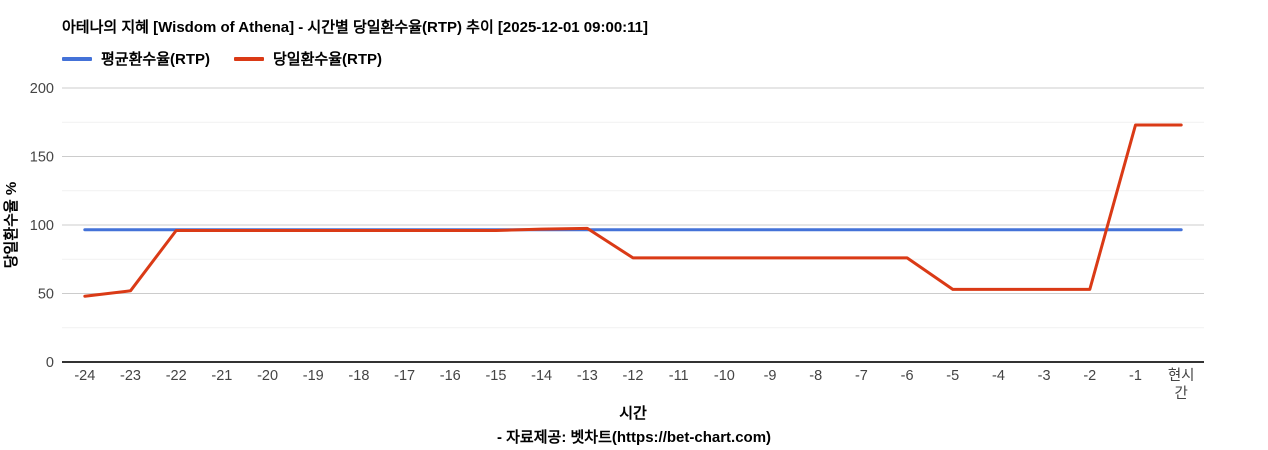 This screenshot has width=1268, height=450. I want to click on legend-item-daily-rtp: 당일환수율(RTP), so click(308, 58).